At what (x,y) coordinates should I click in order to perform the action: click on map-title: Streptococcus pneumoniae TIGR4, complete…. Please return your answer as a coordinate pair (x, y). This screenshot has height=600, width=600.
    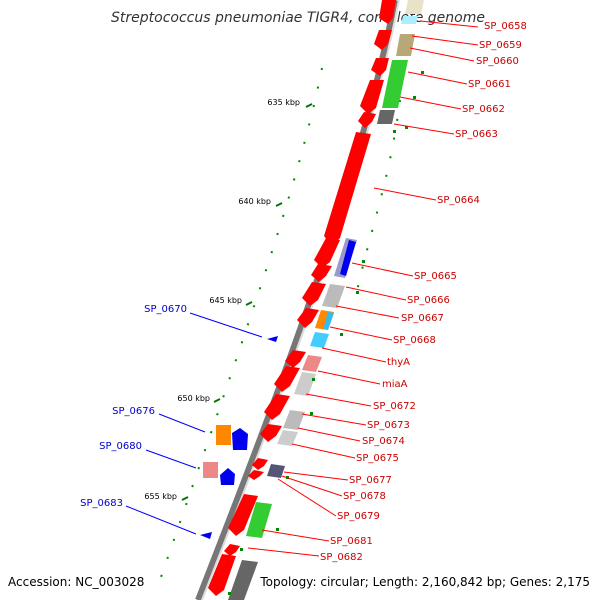
    Looking at the image, I should click on (298, 18).